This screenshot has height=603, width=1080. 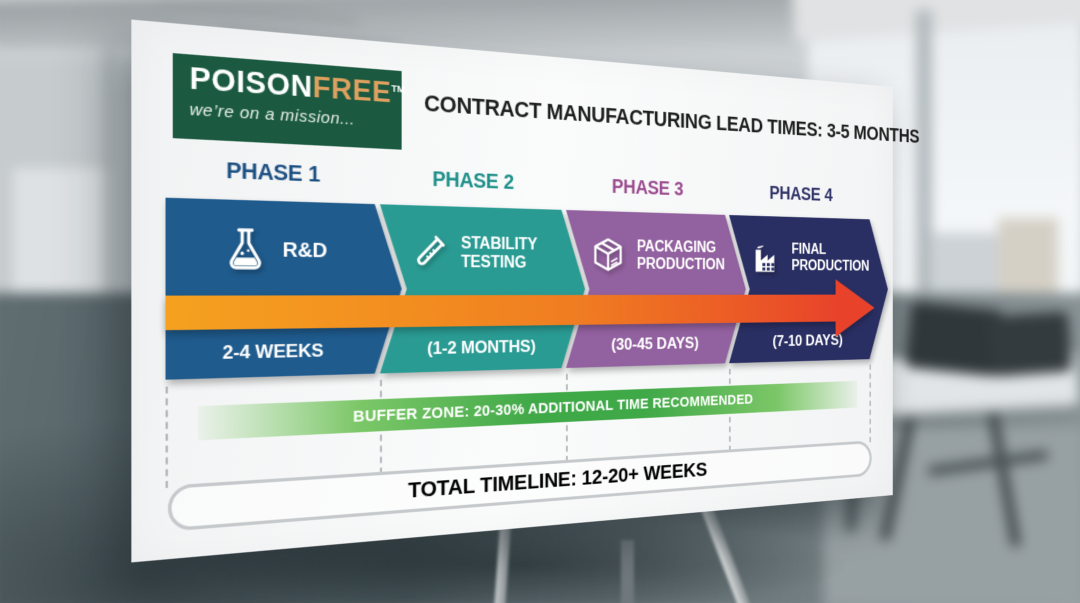 I want to click on factory-icon, so click(x=766, y=257).